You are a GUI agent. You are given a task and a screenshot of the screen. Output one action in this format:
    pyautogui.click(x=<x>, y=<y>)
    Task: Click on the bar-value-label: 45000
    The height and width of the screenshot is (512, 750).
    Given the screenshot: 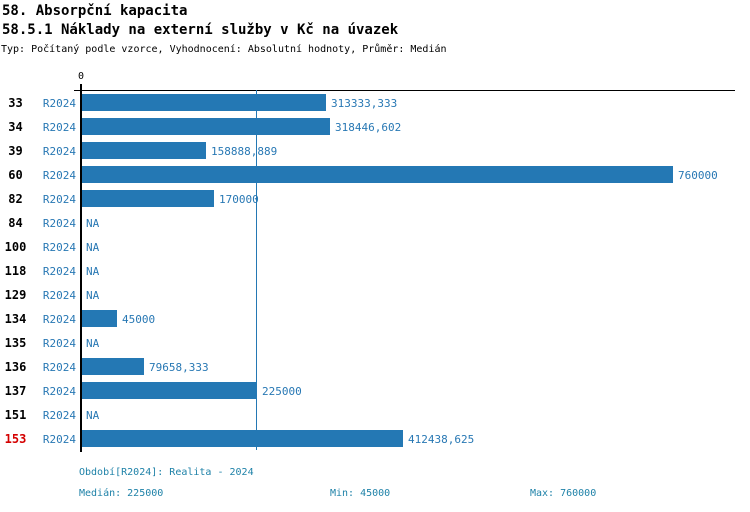 What is the action you would take?
    pyautogui.click(x=139, y=319)
    